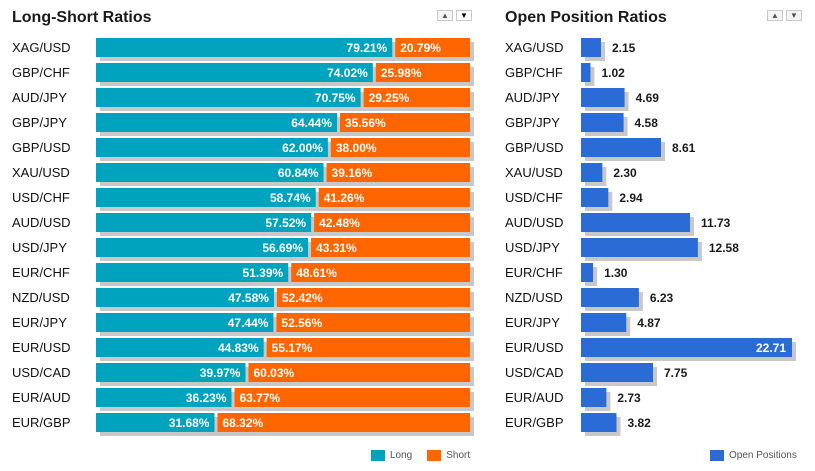  I want to click on long-short-legend: Long Short, so click(420, 455).